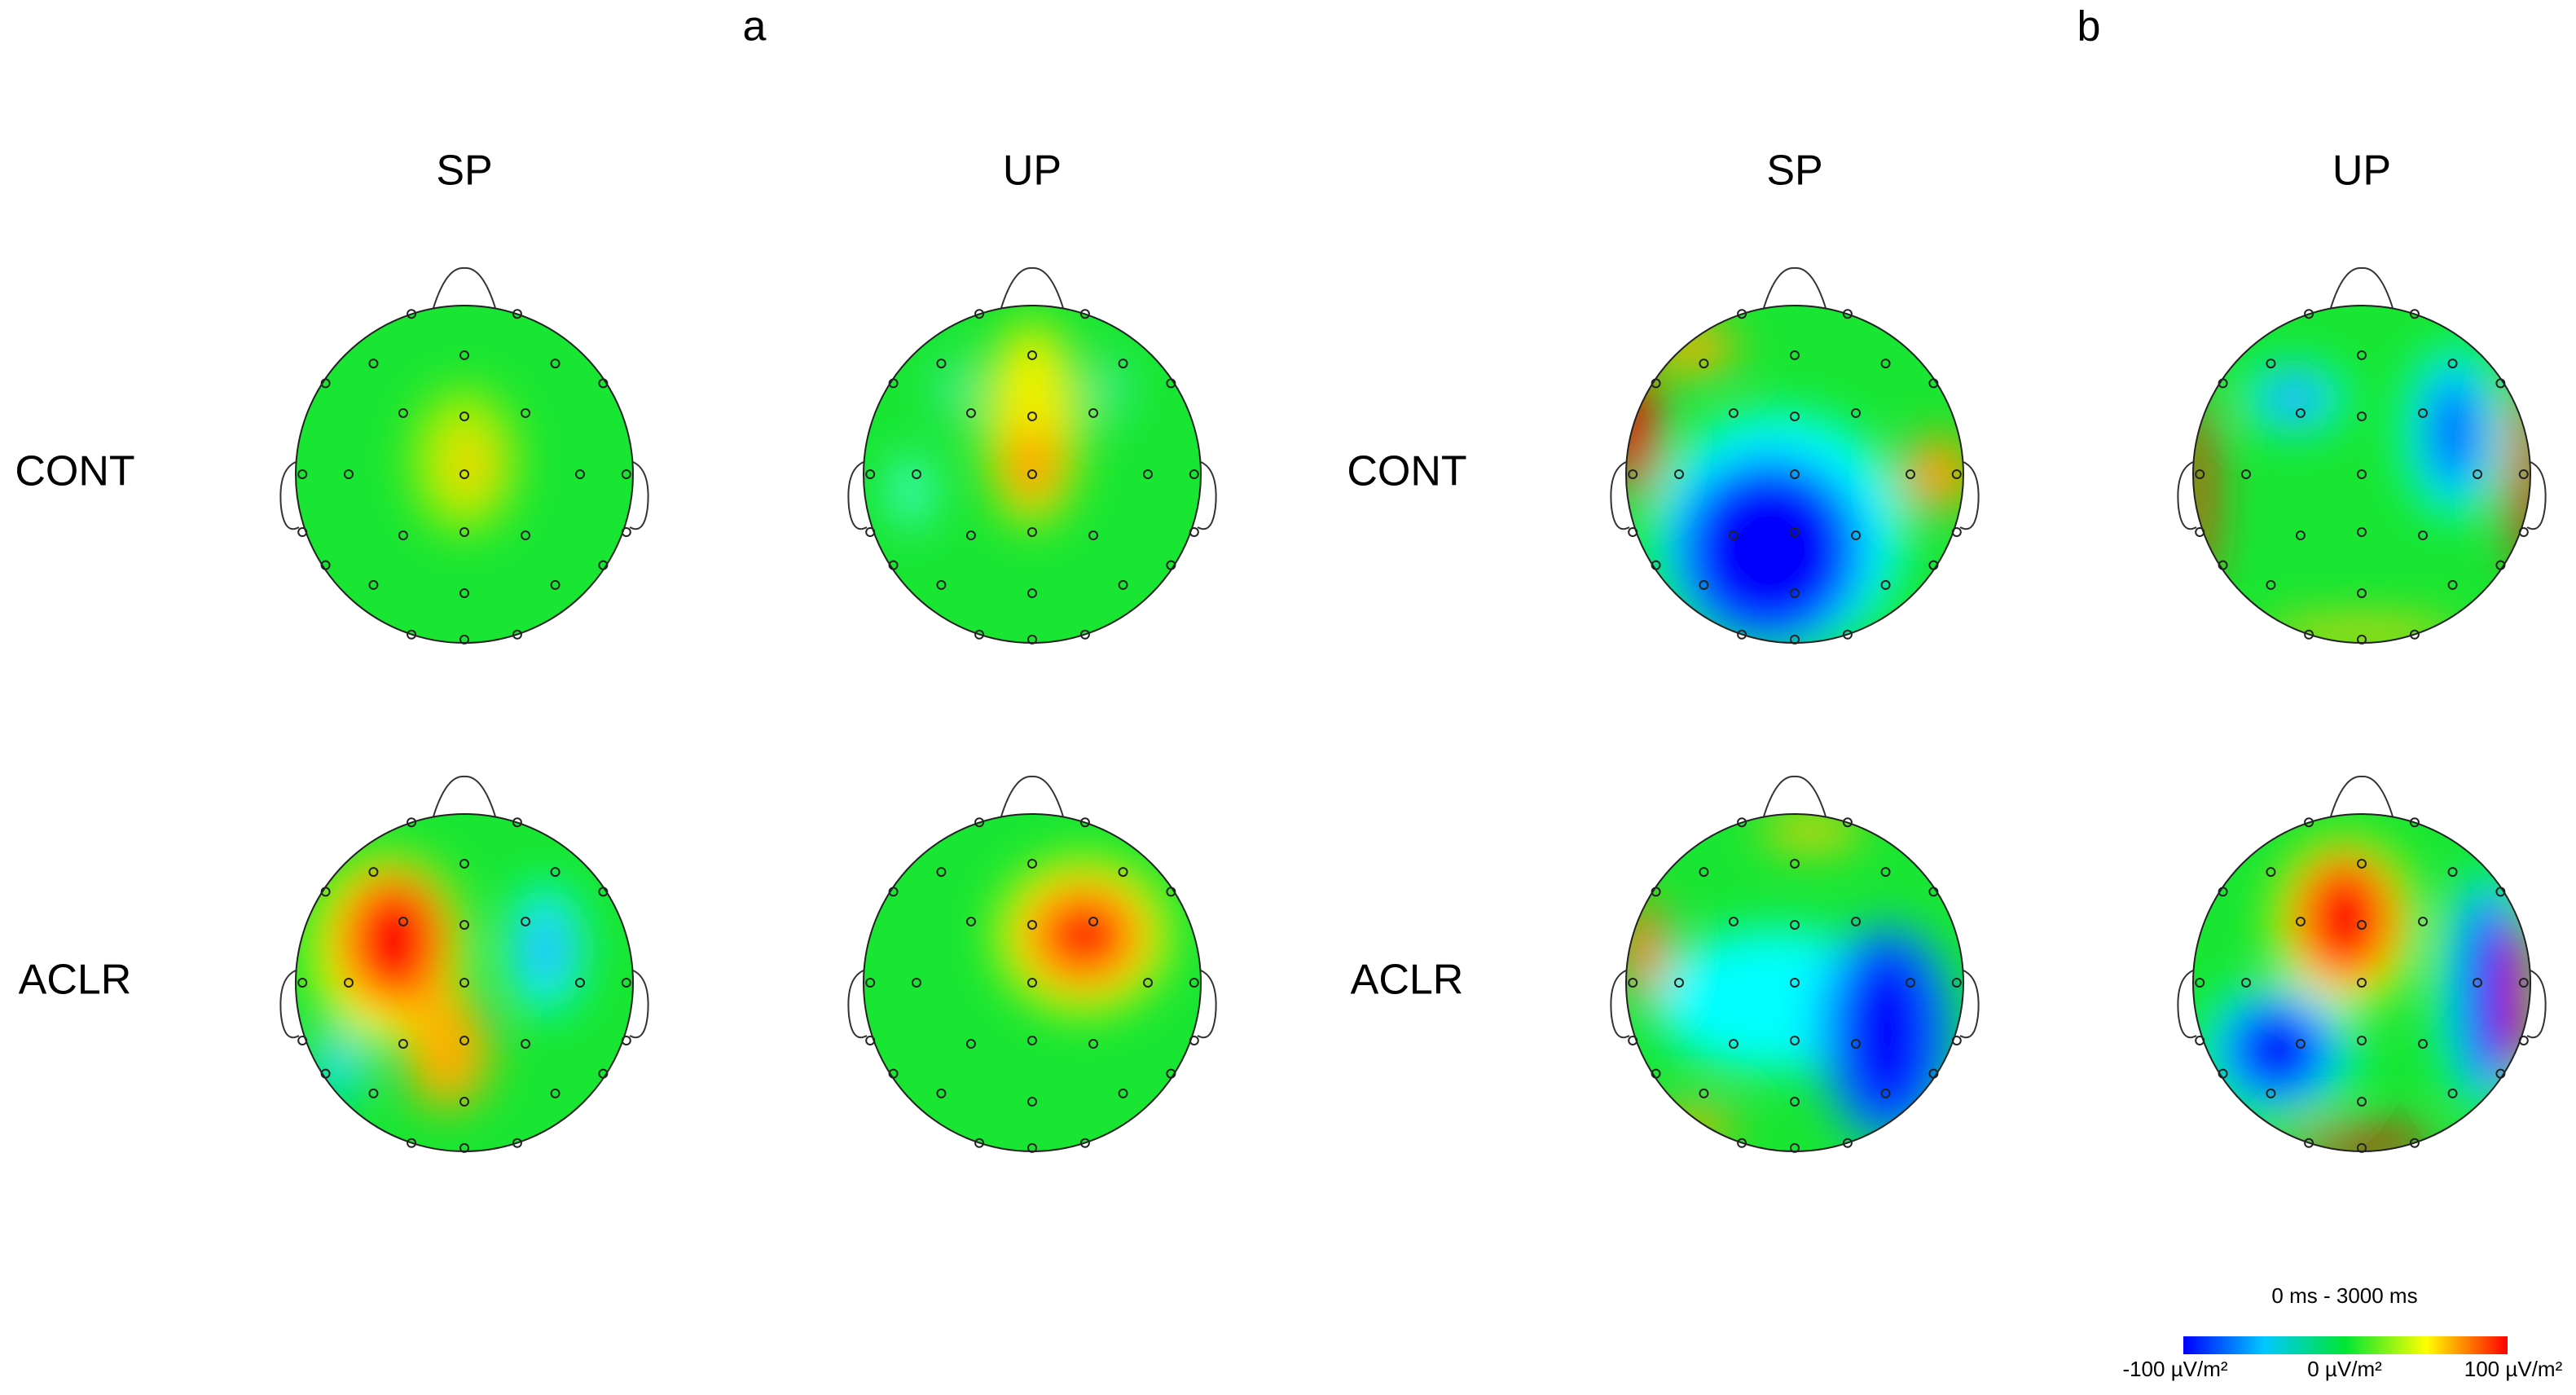 This screenshot has height=1395, width=2576. I want to click on row-label: ACLR, so click(75, 980).